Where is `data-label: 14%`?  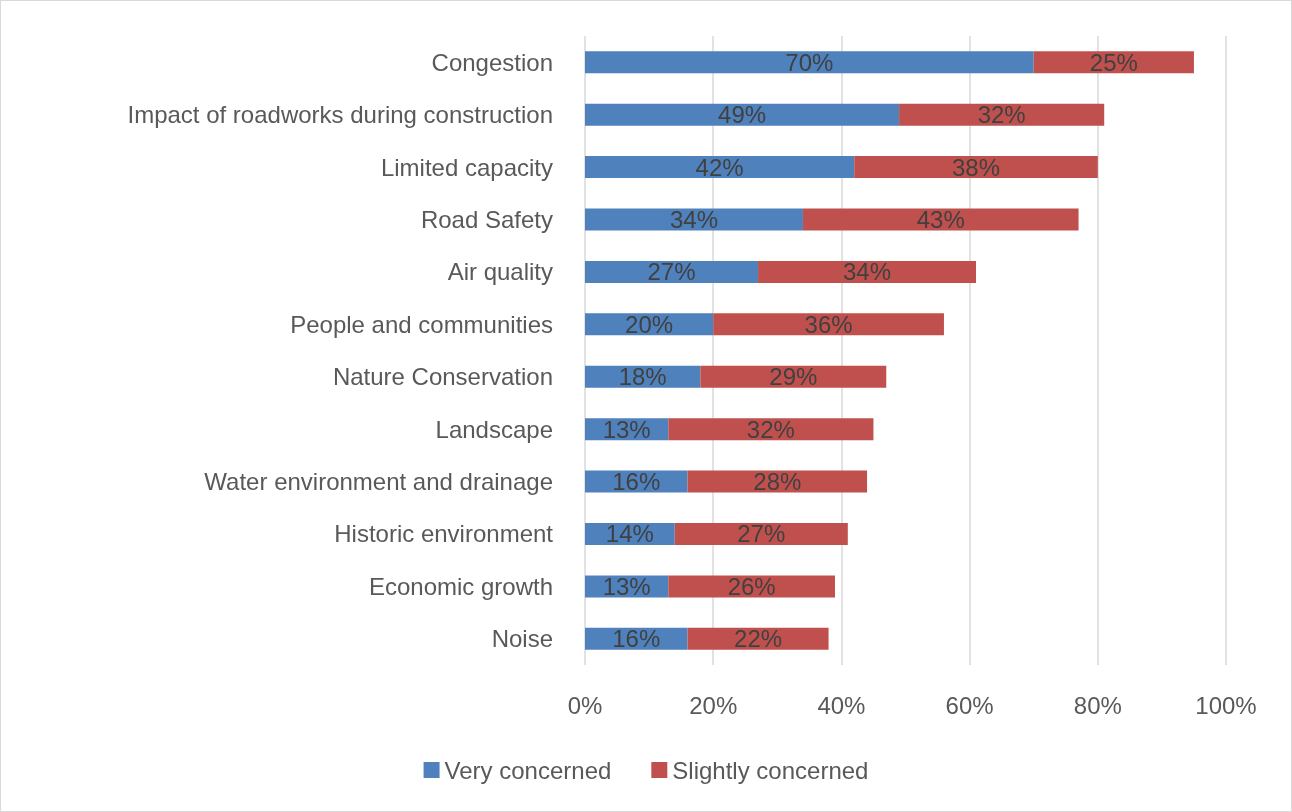
data-label: 14% is located at coordinates (629, 534).